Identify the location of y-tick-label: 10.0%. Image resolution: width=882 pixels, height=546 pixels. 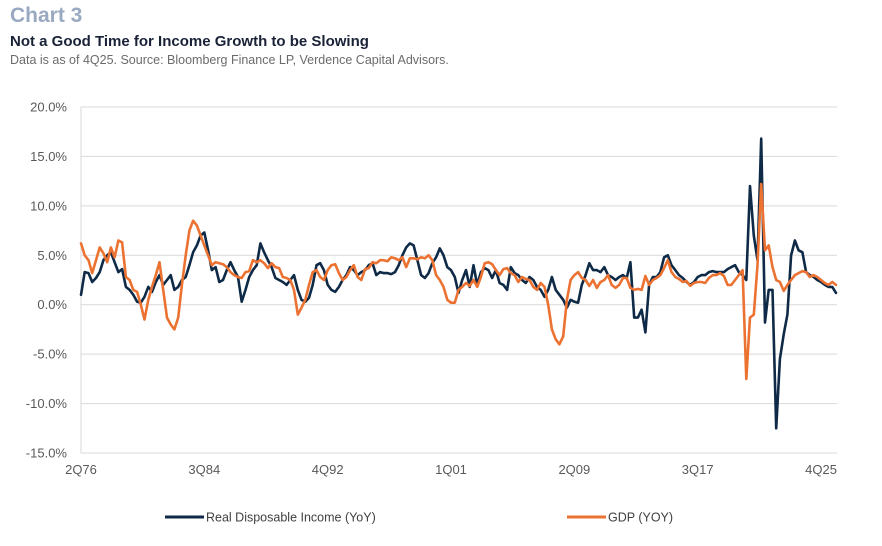
(48, 205).